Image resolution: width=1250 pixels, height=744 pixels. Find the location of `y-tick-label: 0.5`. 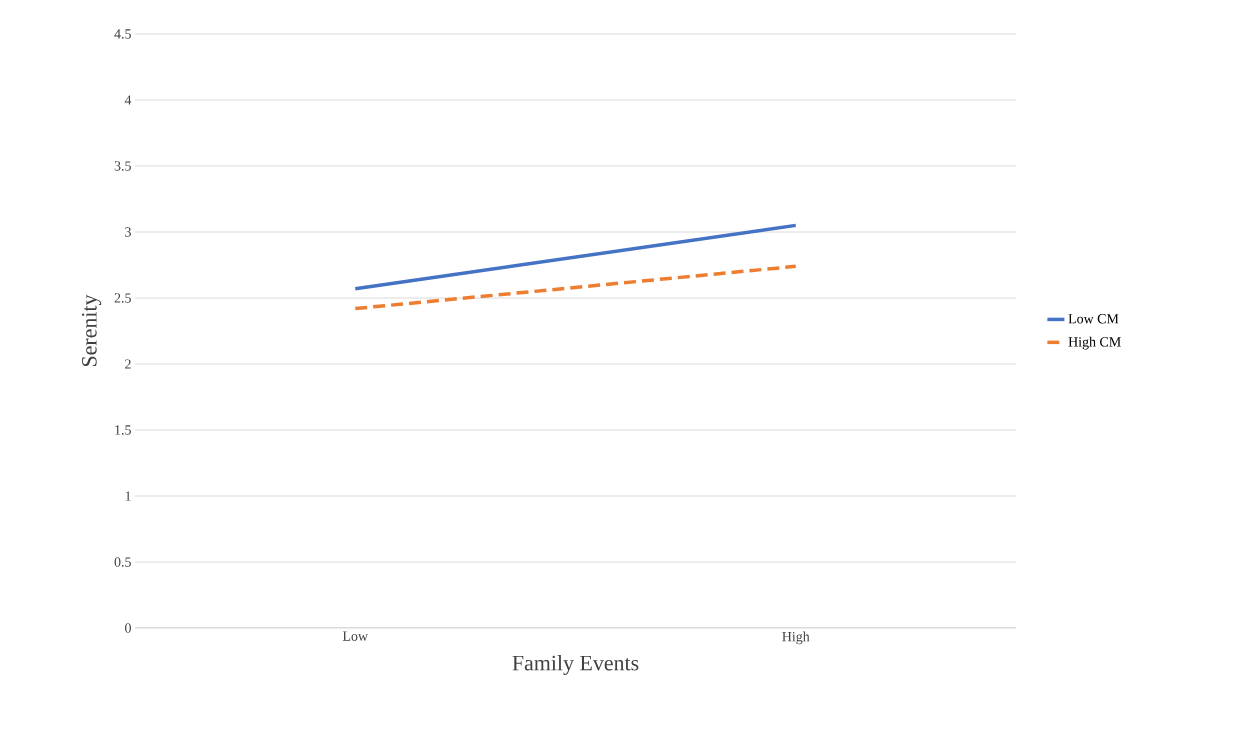

y-tick-label: 0.5 is located at coordinates (122, 562).